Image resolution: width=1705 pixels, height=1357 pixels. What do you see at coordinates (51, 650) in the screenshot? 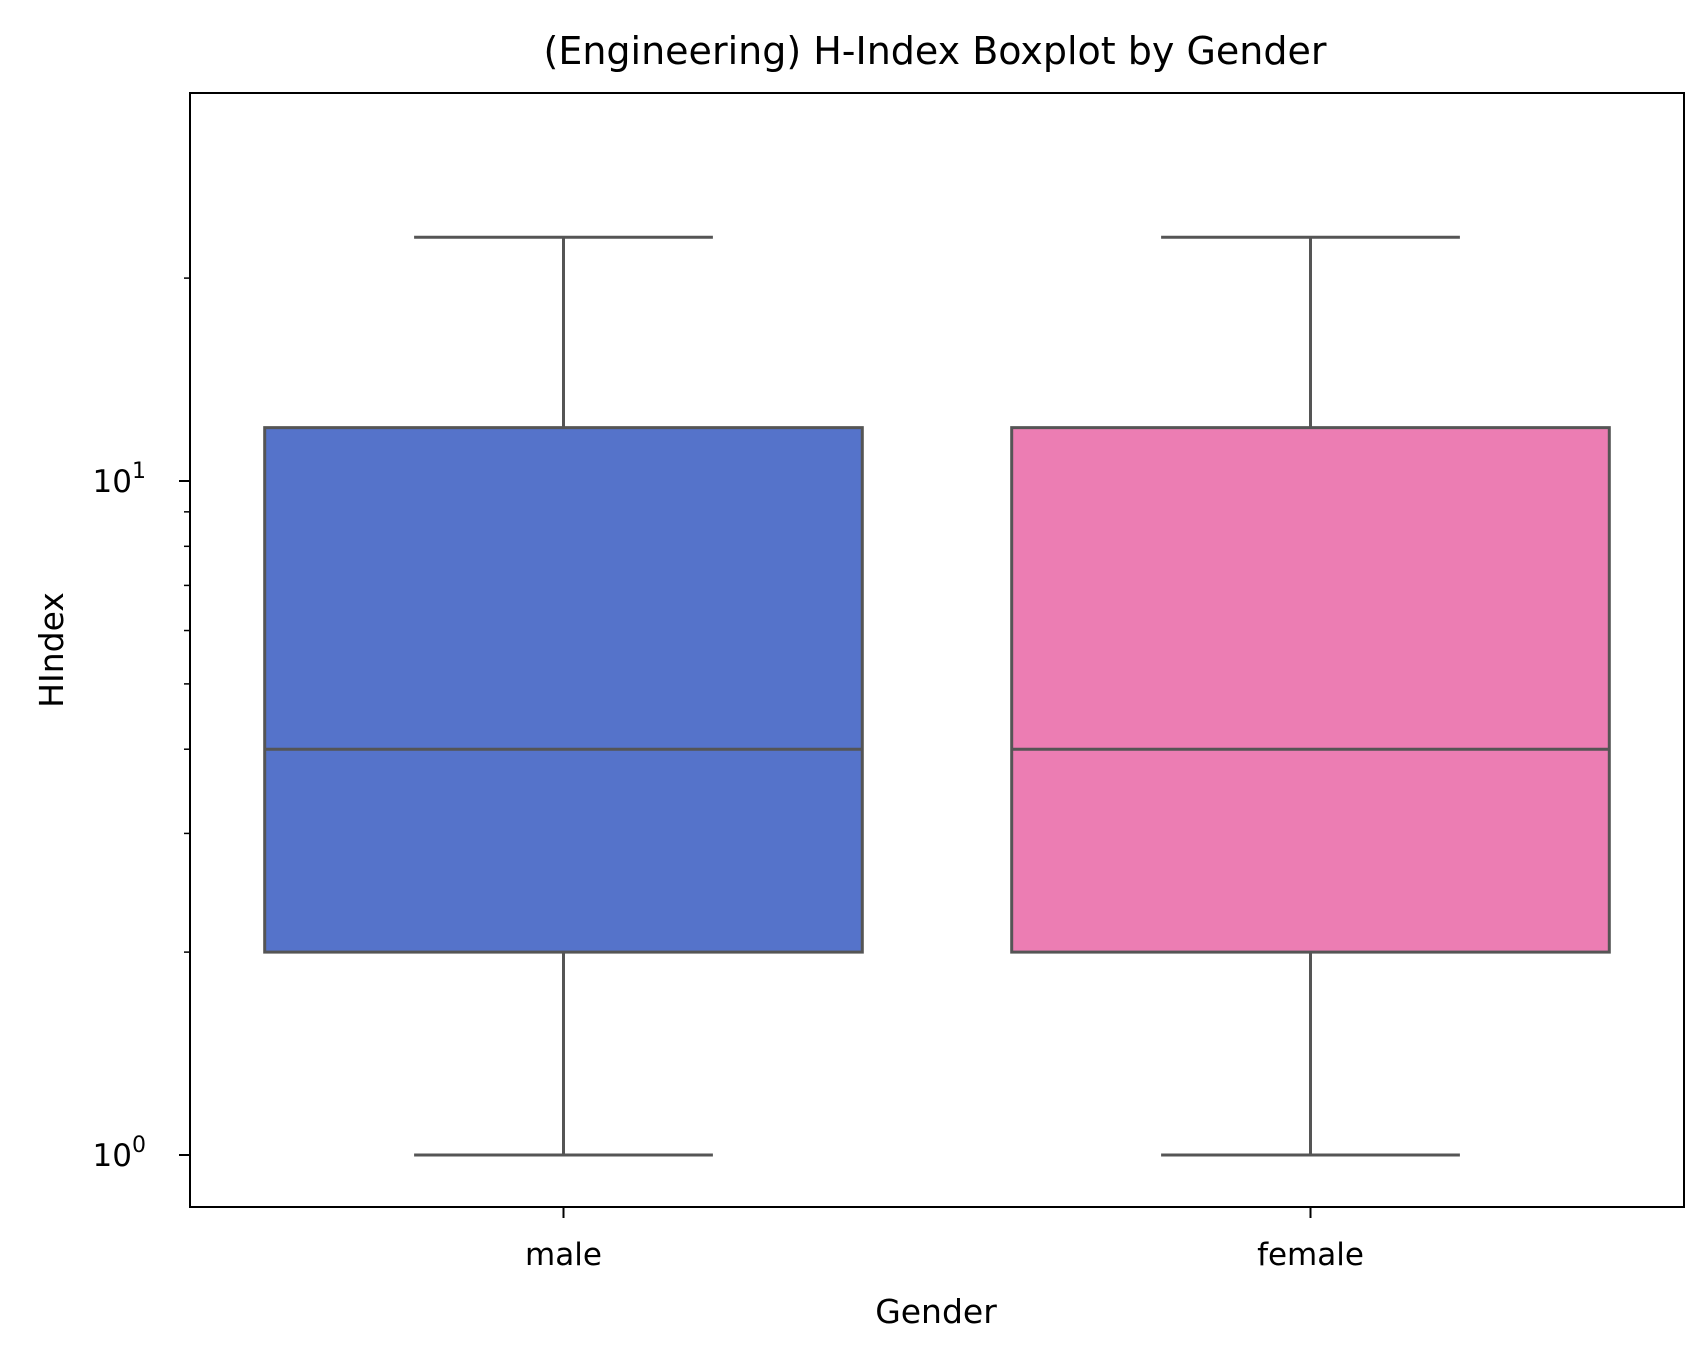
I see `y-axis-label: HIndex` at bounding box center [51, 650].